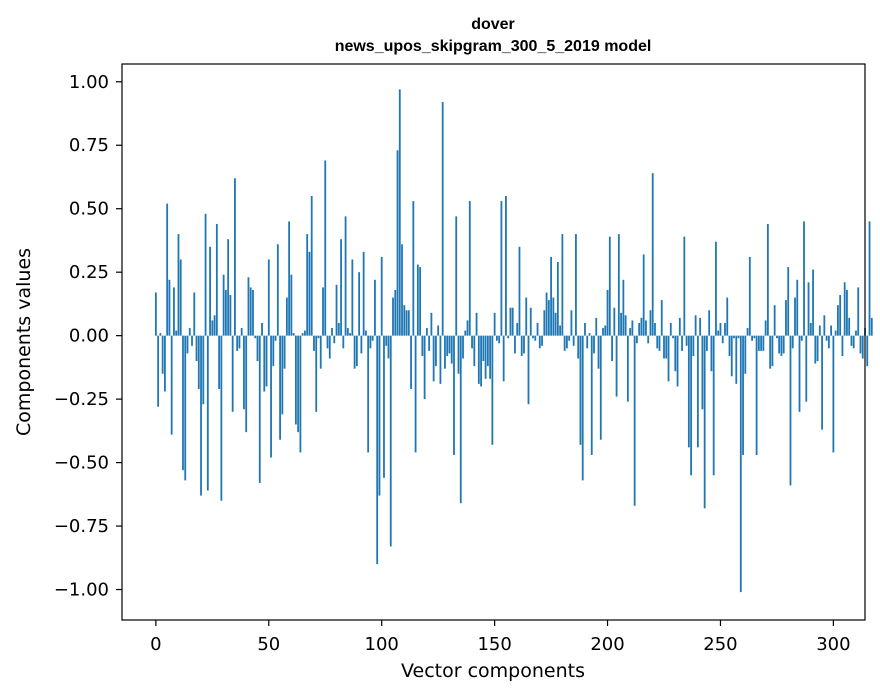 This screenshot has width=880, height=700. Describe the element at coordinates (89, 336) in the screenshot. I see `y-tick-label: 0.00` at that location.